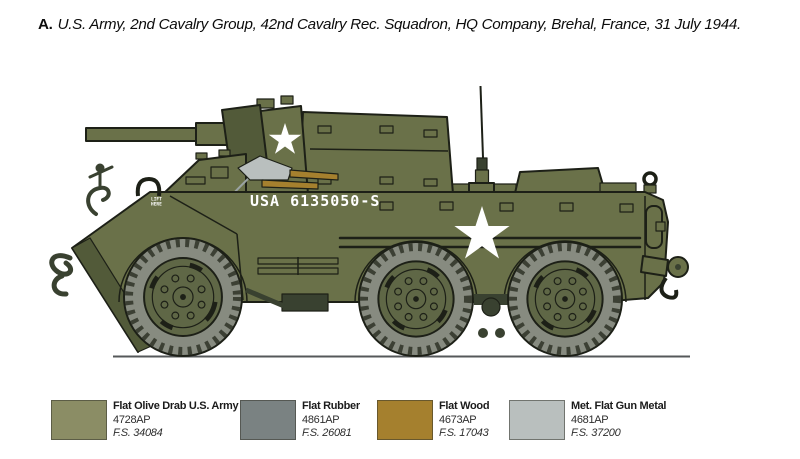  What do you see at coordinates (433, 420) in the screenshot?
I see `legend-item-wood: Flat Wood 4673AP F.S. 17043` at bounding box center [433, 420].